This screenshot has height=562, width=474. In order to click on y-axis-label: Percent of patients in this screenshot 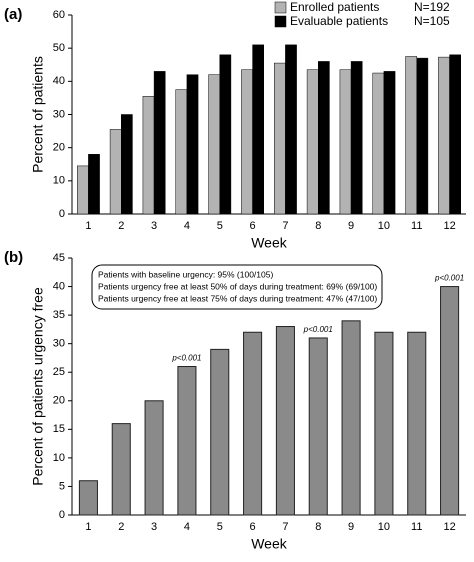, I will do `click(38, 114)`.